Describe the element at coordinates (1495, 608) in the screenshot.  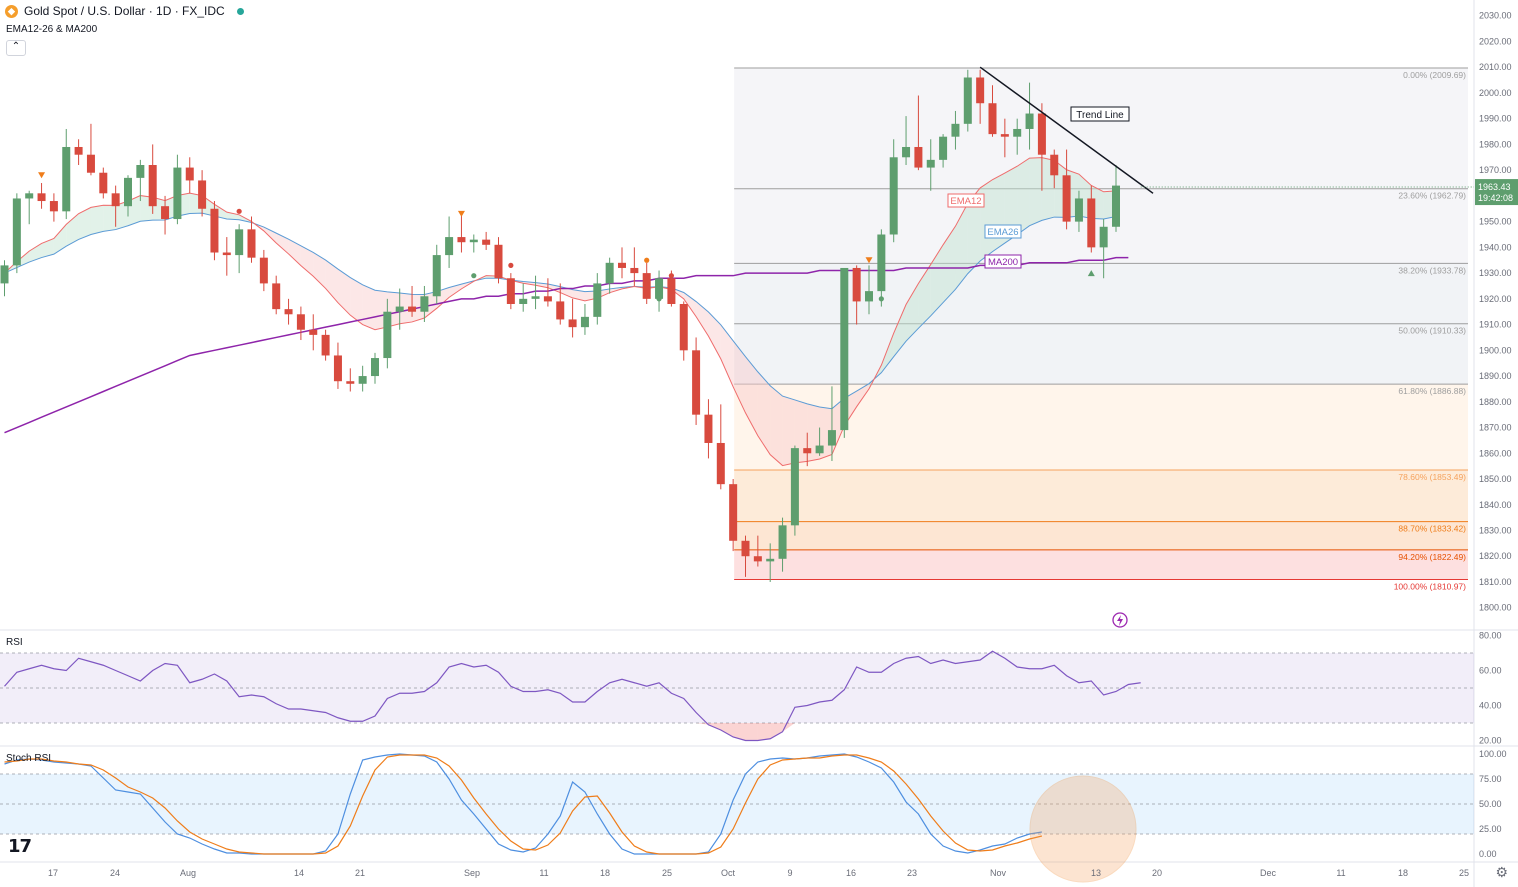
I see `price-axis-label: 1800.00` at that location.